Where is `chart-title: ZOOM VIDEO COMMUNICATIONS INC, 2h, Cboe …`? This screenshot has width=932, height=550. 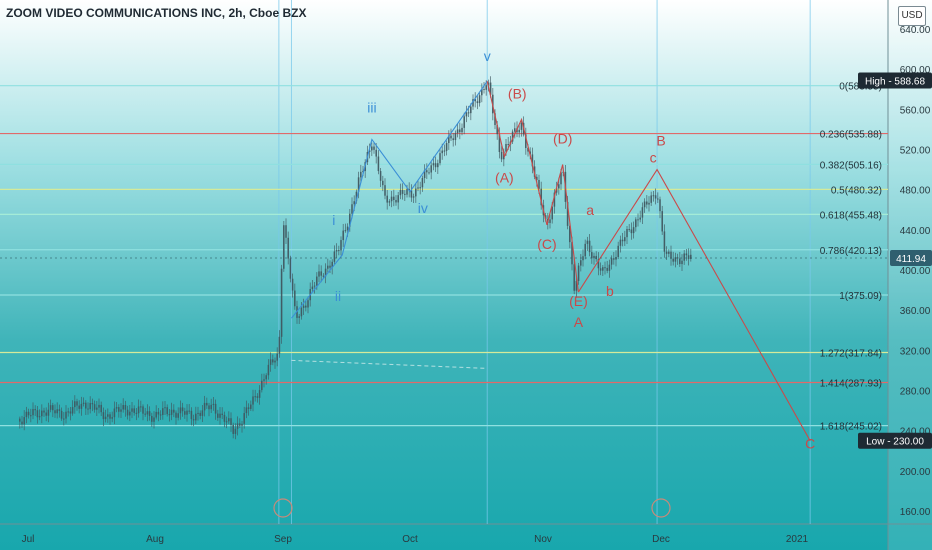
chart-title: ZOOM VIDEO COMMUNICATIONS INC, 2h, Cboe … is located at coordinates (156, 13).